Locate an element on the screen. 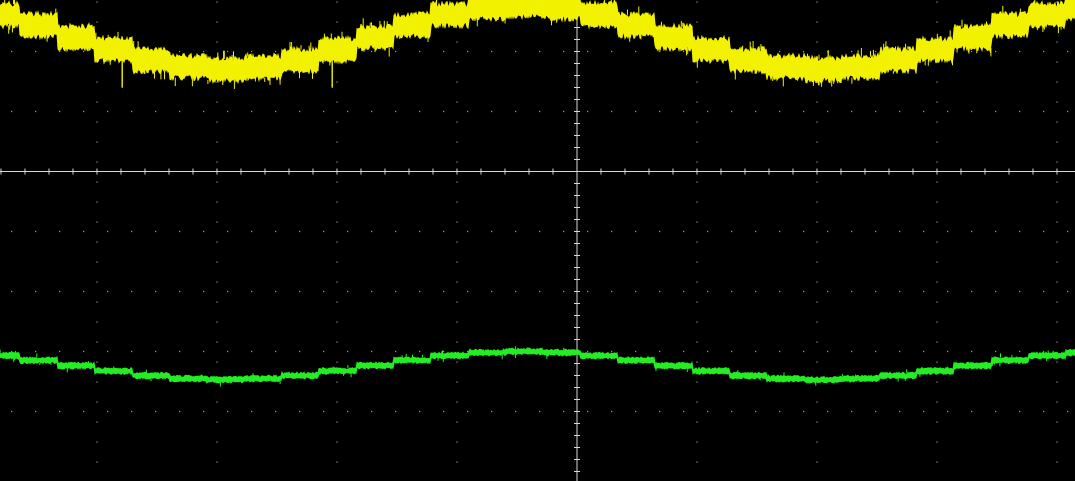 This screenshot has height=481, width=1075. trace-band is located at coordinates (537, 365).